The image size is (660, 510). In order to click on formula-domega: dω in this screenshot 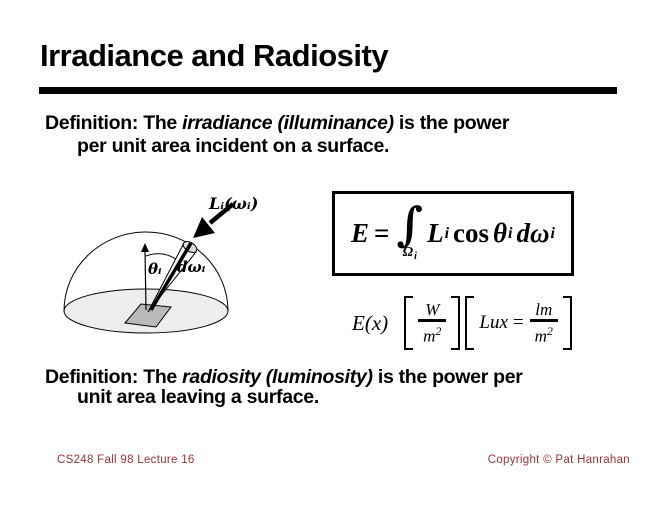, I will do `click(533, 233)`.